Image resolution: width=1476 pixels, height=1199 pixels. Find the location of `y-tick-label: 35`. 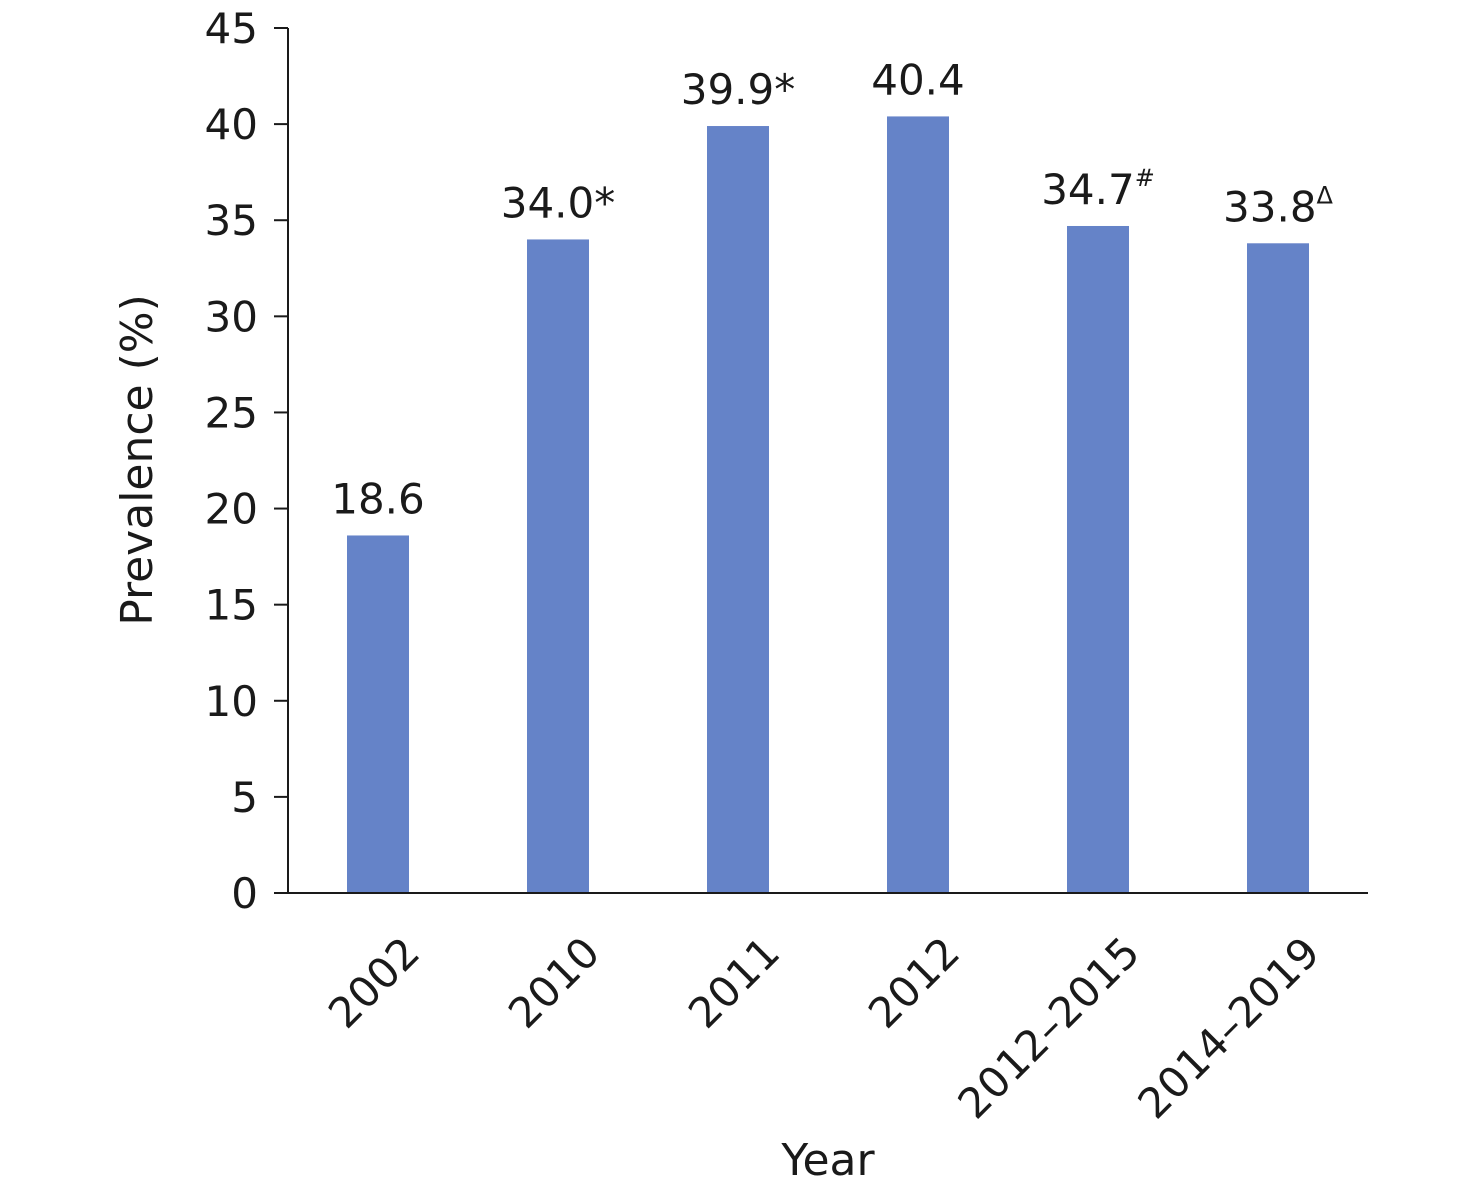

y-tick-label: 35 is located at coordinates (231, 220).